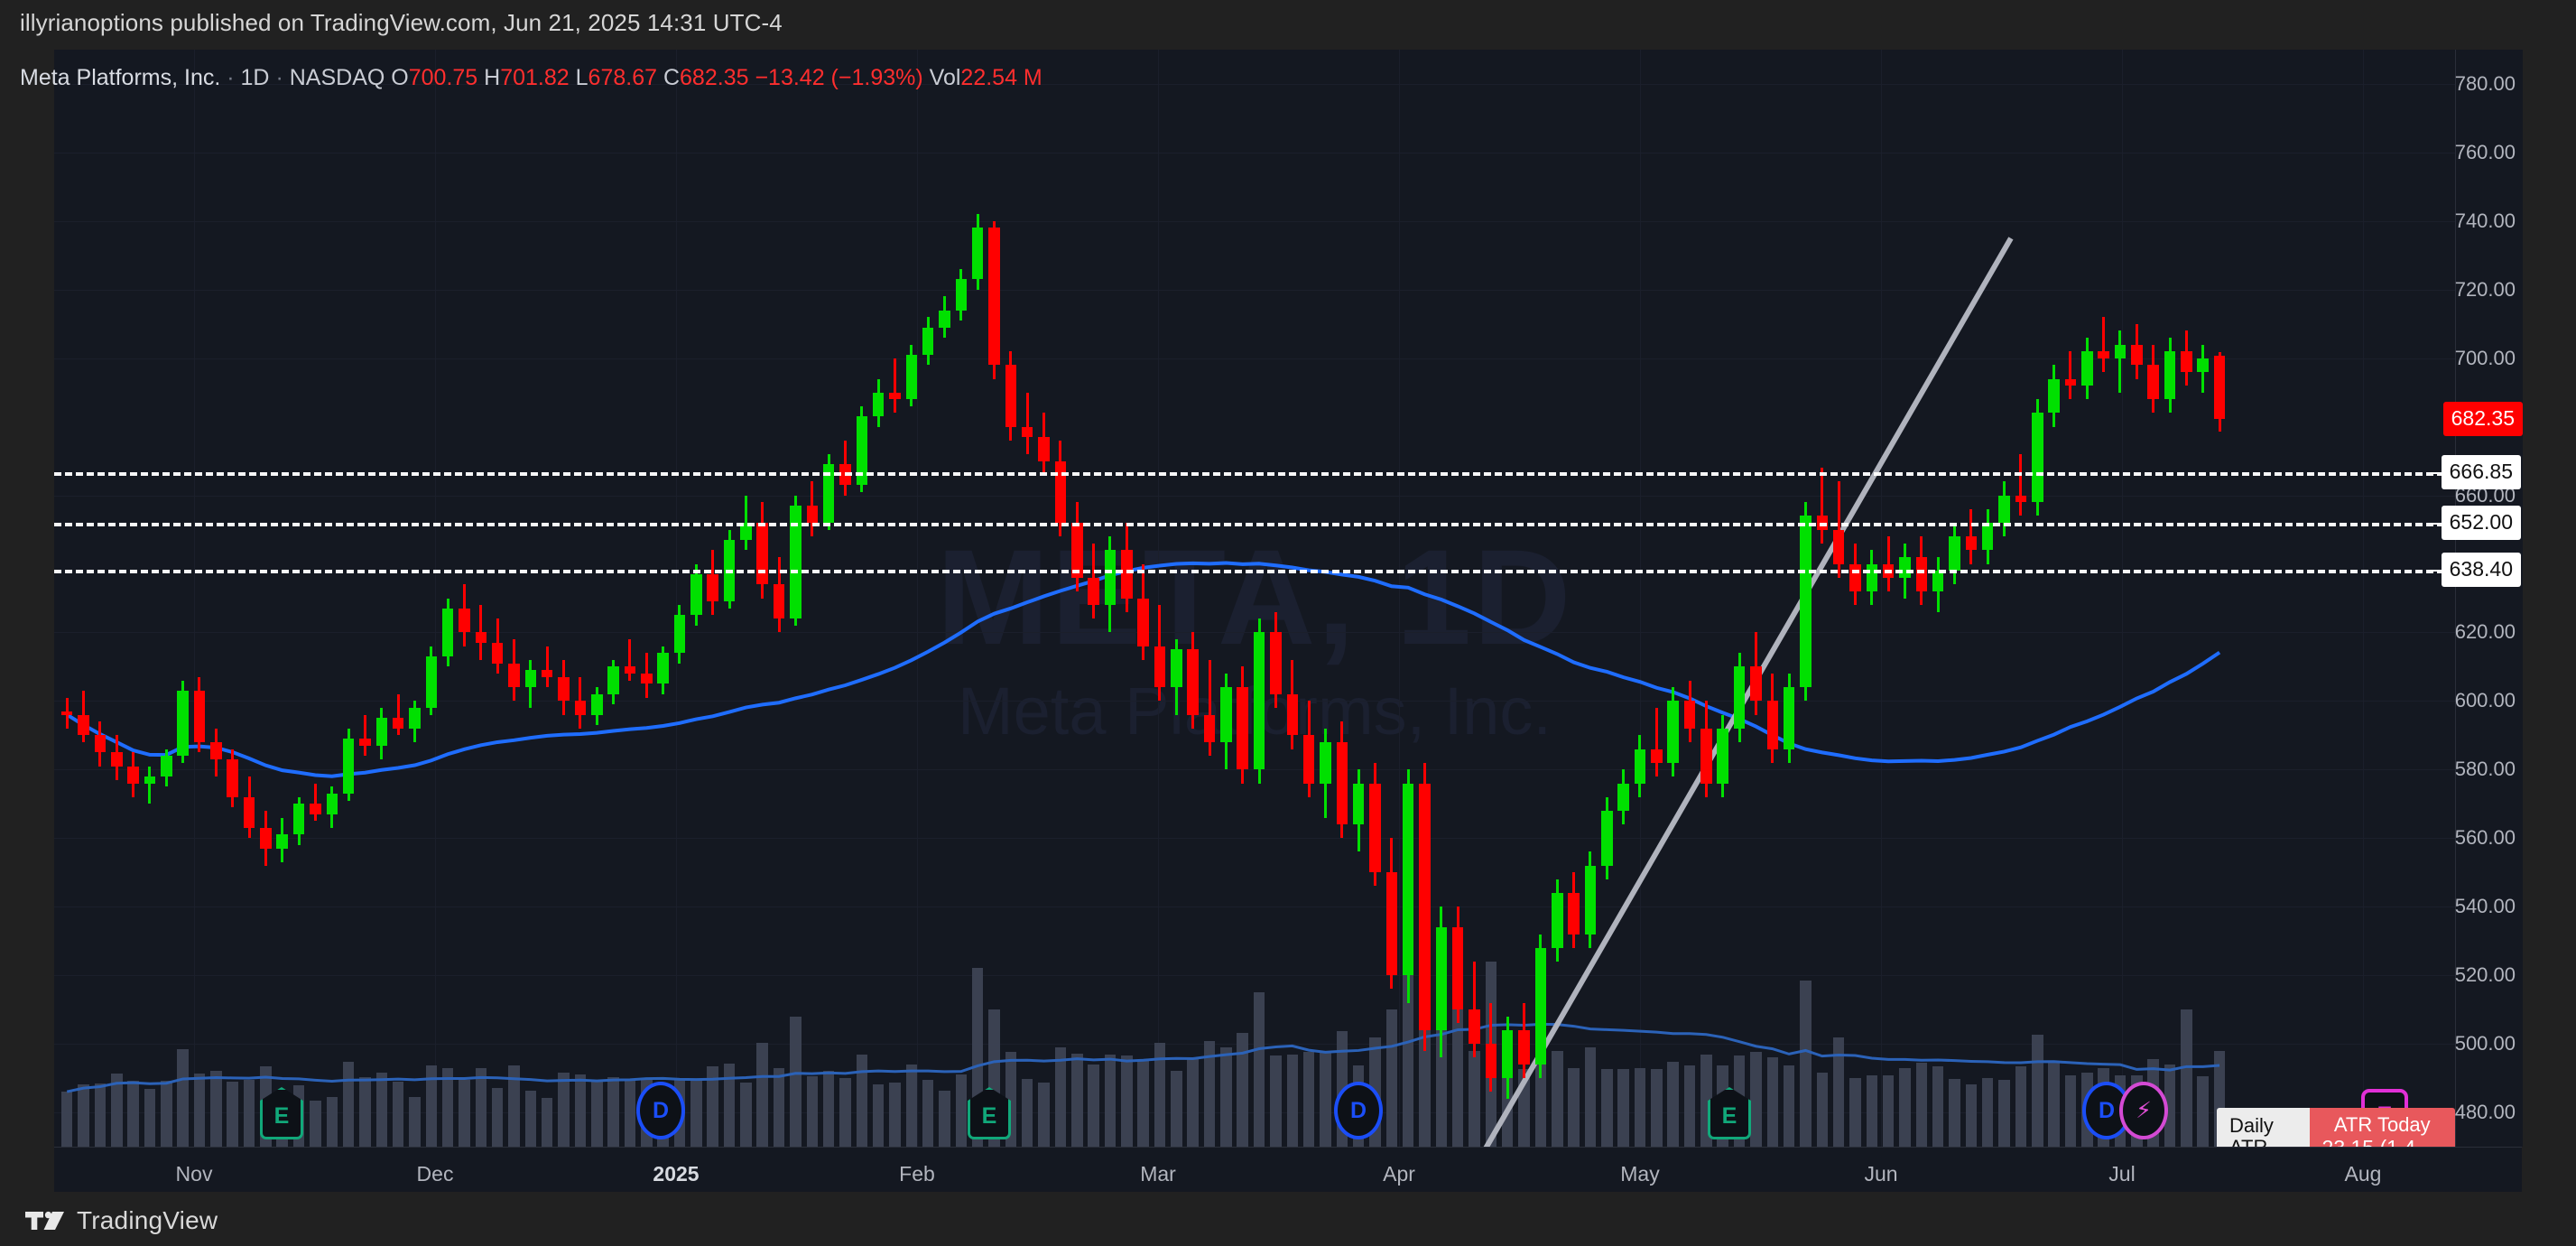 This screenshot has width=2576, height=1246. Describe the element at coordinates (255, 77) in the screenshot. I see `legend-interval: 1D` at that location.